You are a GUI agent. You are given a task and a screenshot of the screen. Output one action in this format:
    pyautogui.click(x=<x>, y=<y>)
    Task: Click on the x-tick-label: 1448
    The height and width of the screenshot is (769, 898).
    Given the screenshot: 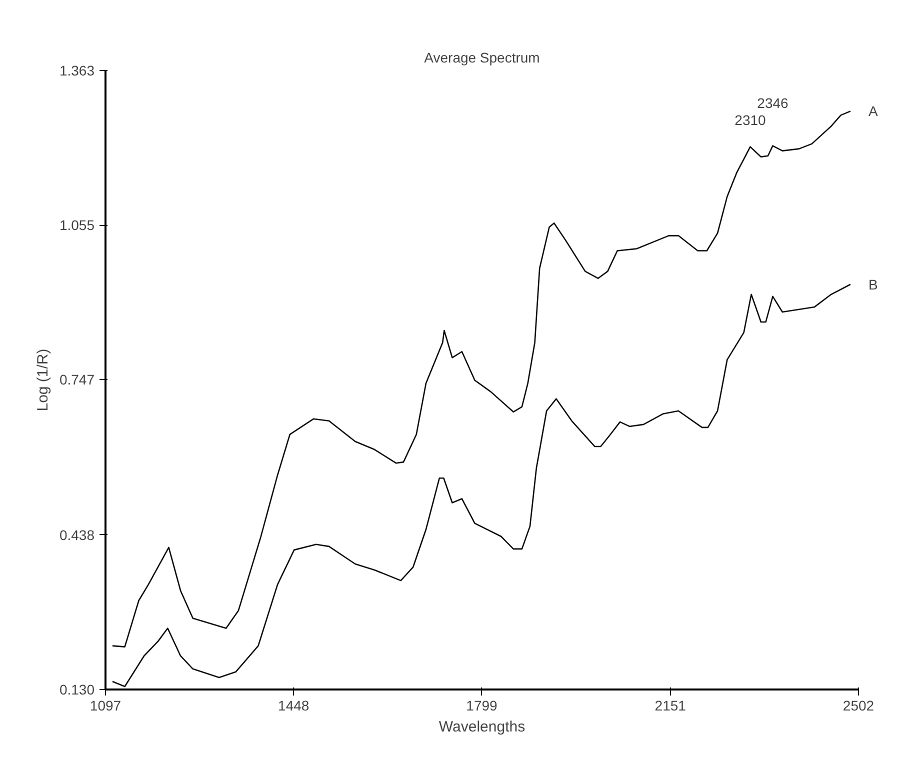 What is the action you would take?
    pyautogui.click(x=294, y=706)
    